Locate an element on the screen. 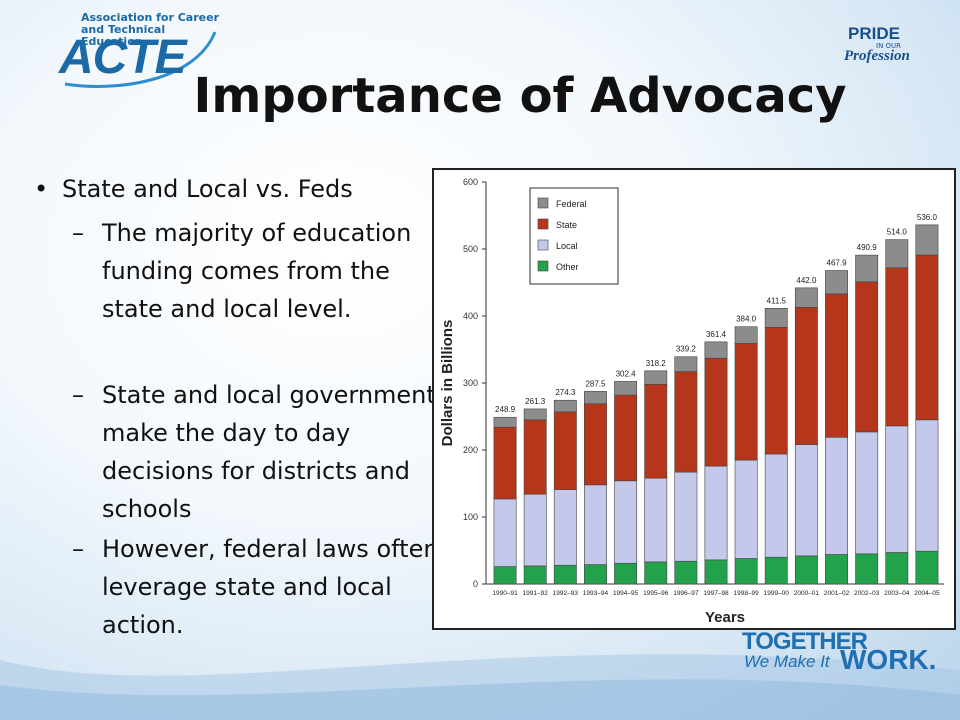 Image resolution: width=960 pixels, height=720 pixels. legend-label-state: State is located at coordinates (566, 225).